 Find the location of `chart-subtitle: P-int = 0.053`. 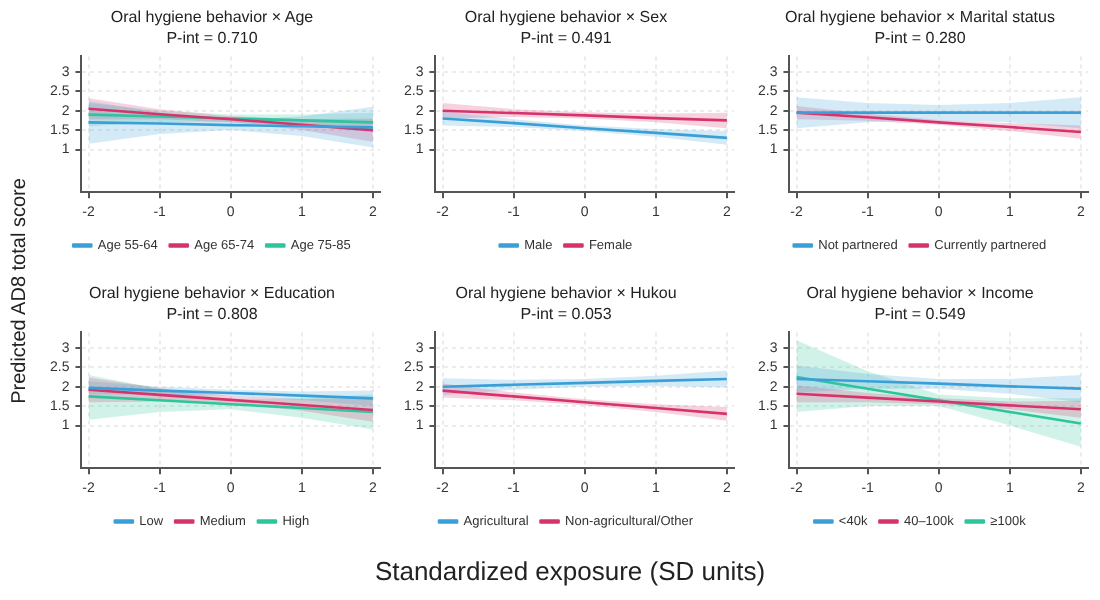

chart-subtitle: P-int = 0.053 is located at coordinates (566, 314).